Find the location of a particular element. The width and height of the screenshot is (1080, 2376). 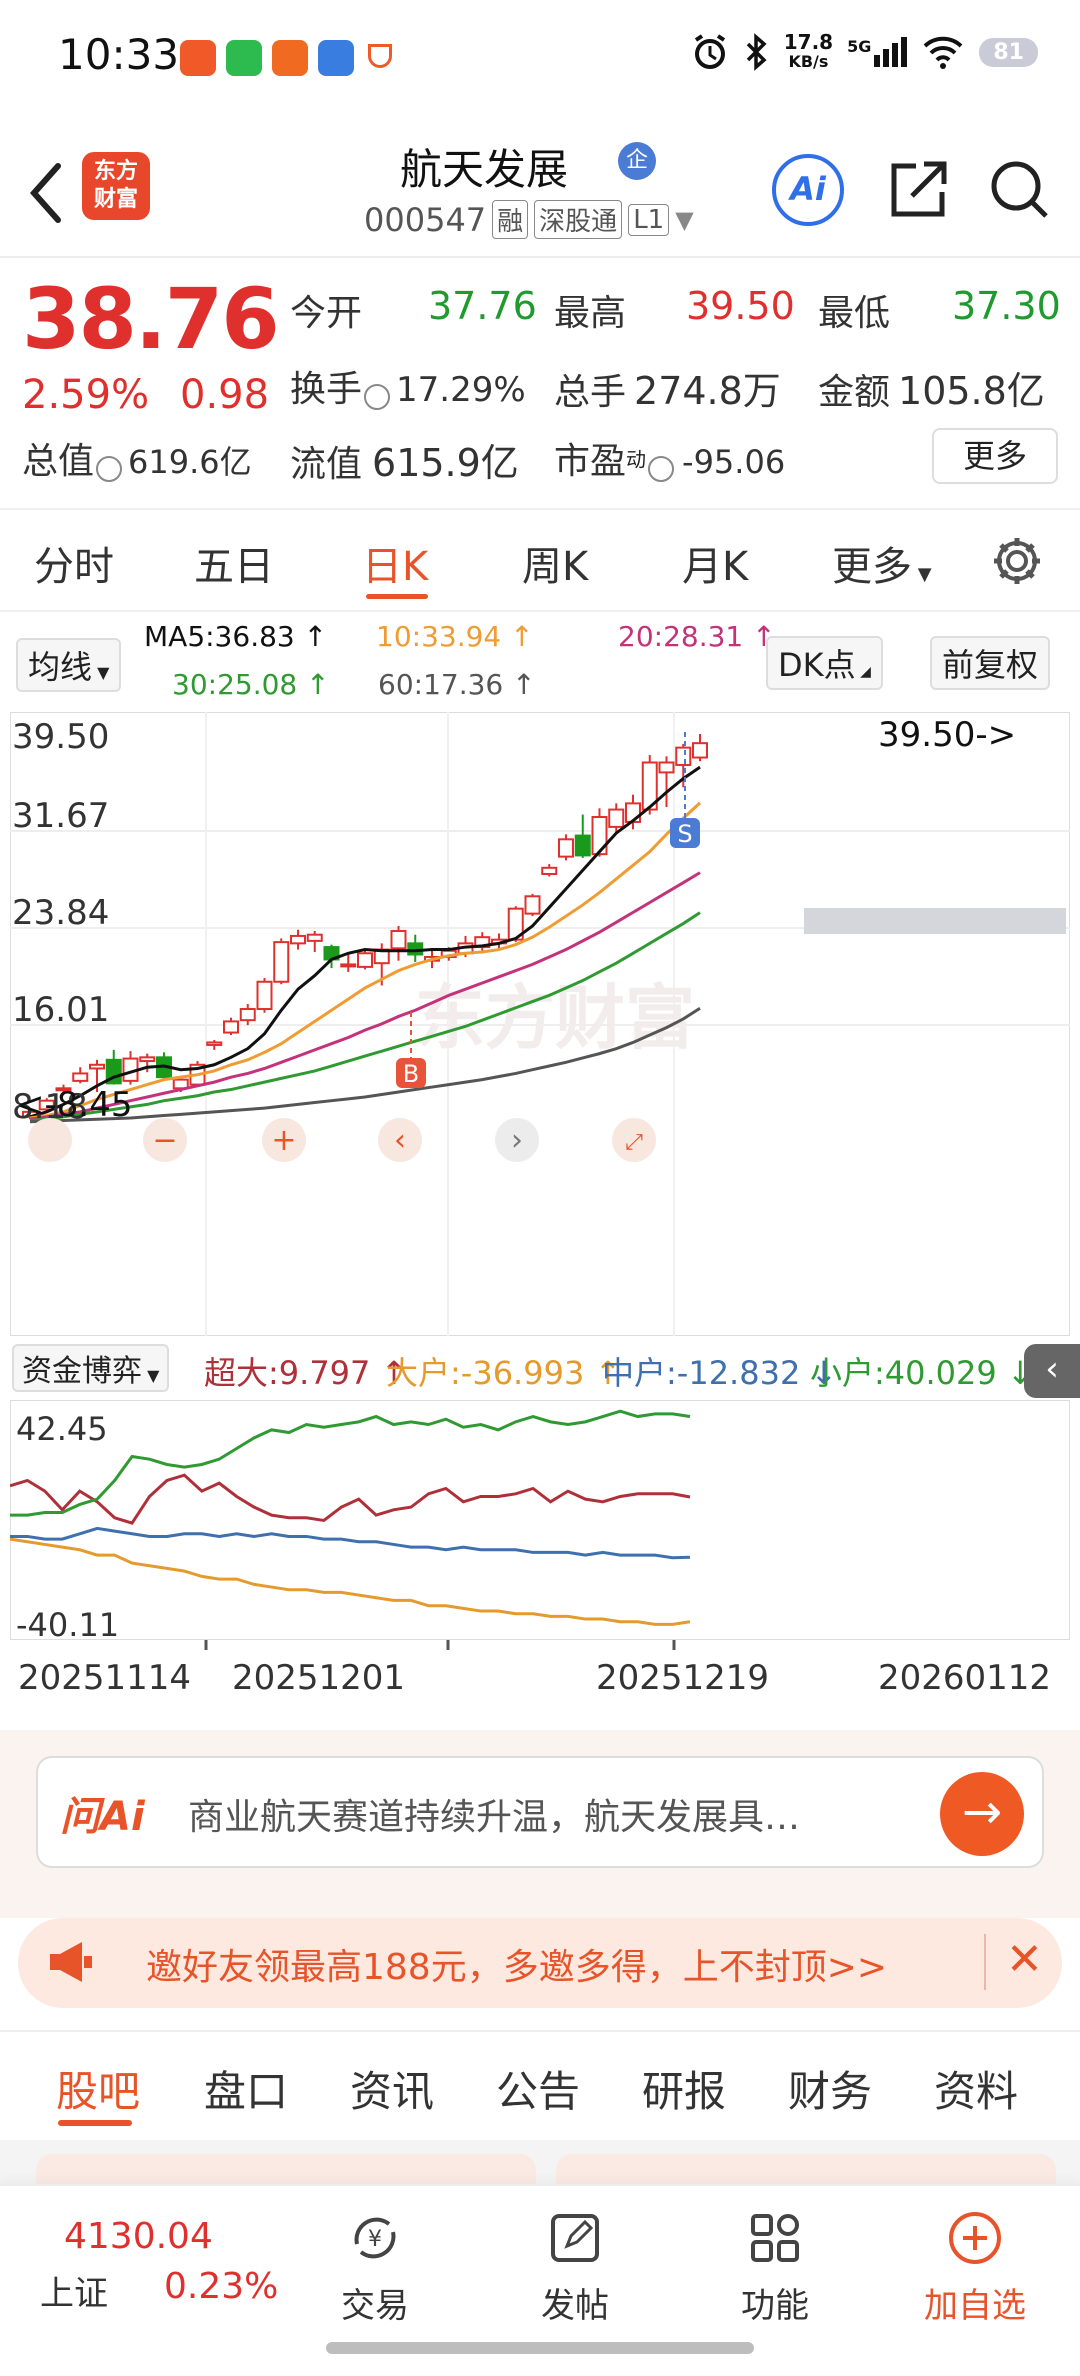

tab-daily-k: 日K is located at coordinates (395, 567).